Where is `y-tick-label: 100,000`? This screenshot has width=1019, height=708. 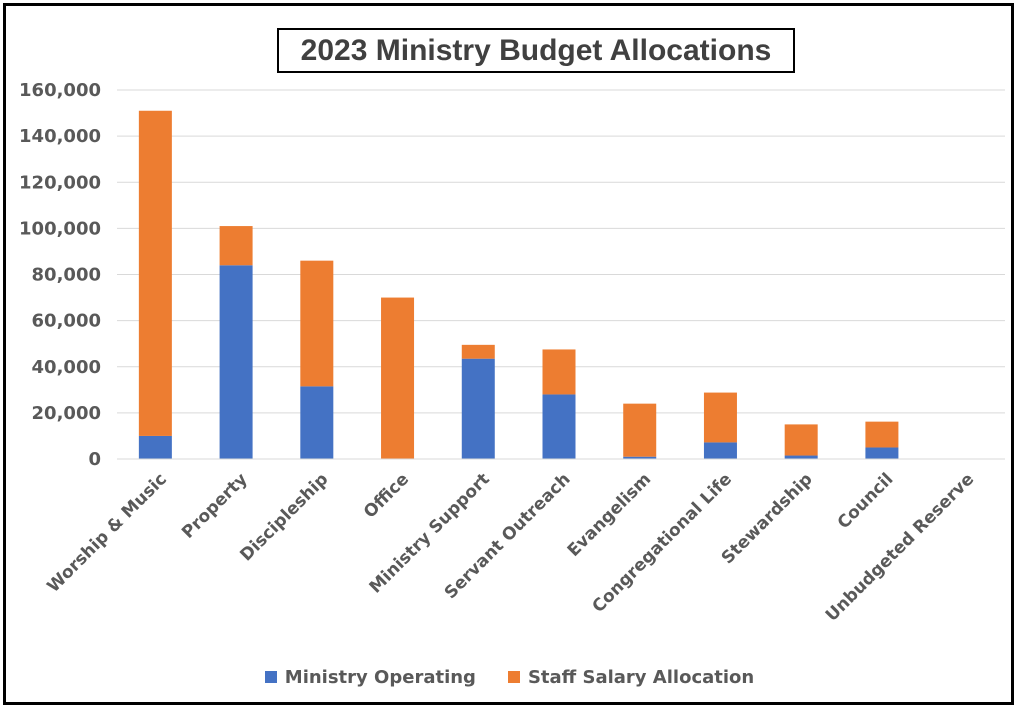
y-tick-label: 100,000 is located at coordinates (60, 228).